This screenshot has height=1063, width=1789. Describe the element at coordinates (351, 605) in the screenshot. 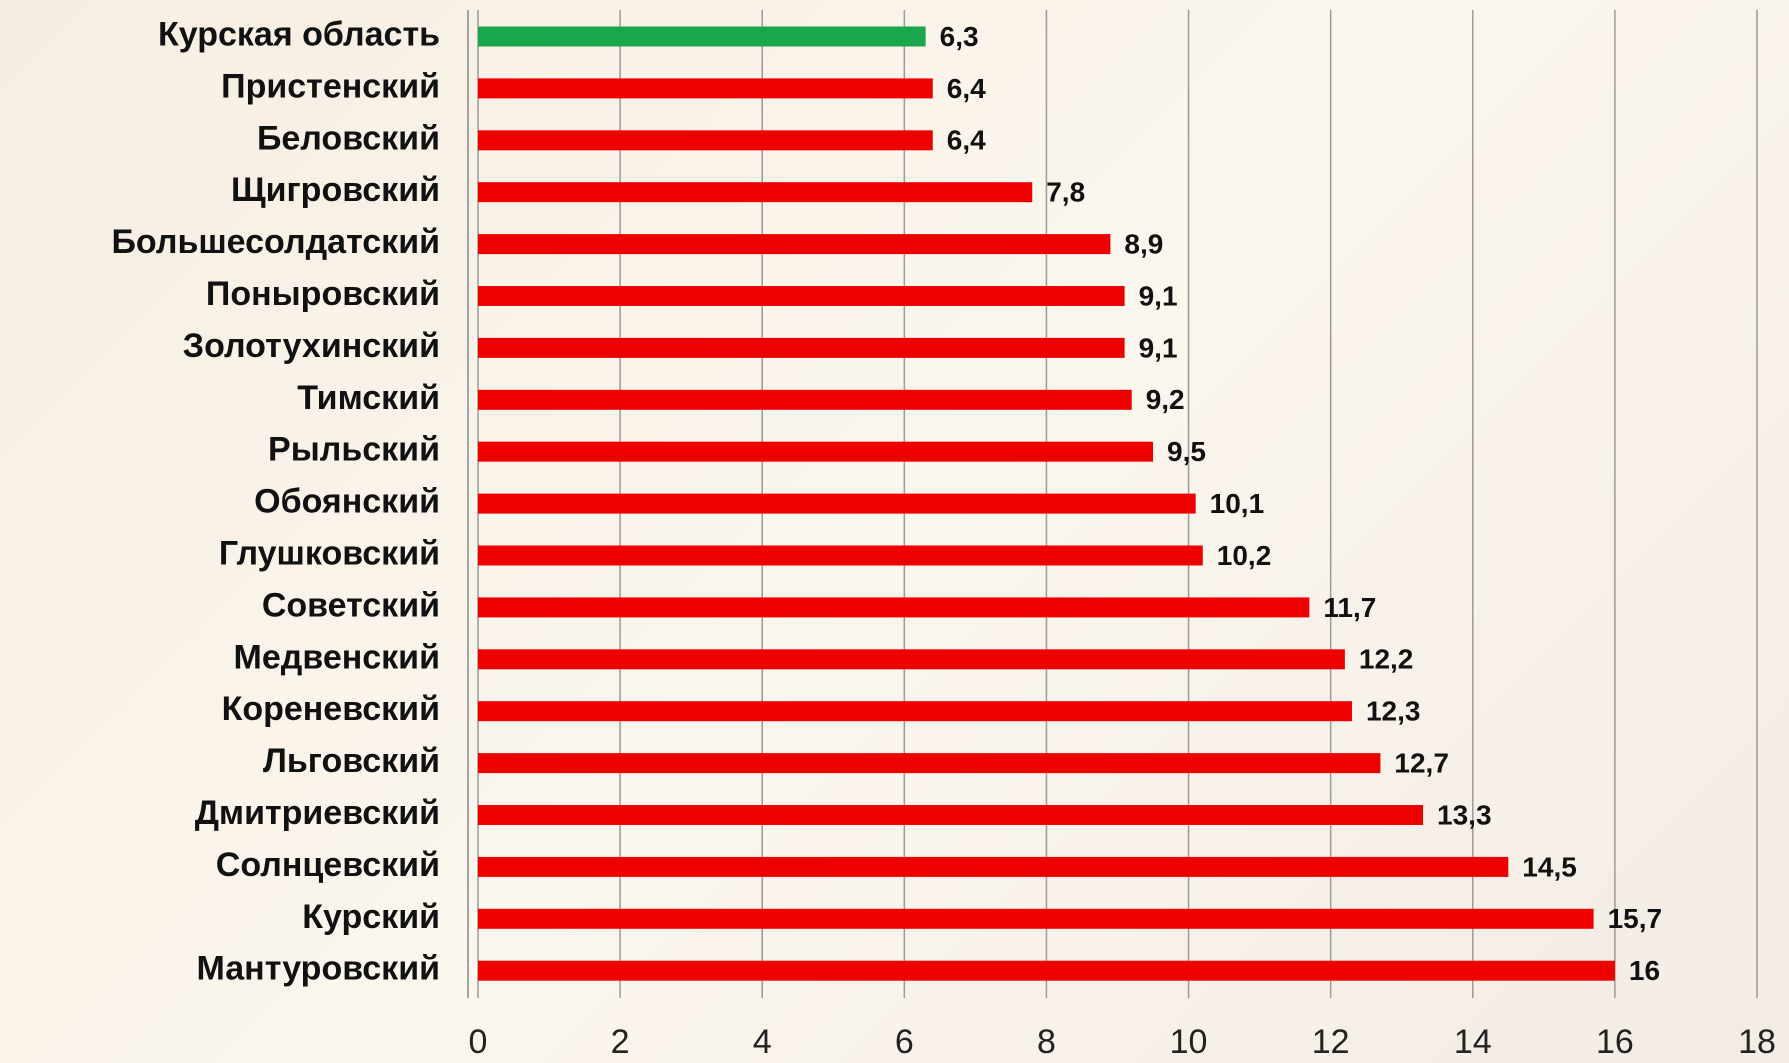

I see `y-tick-label: Советский` at that location.